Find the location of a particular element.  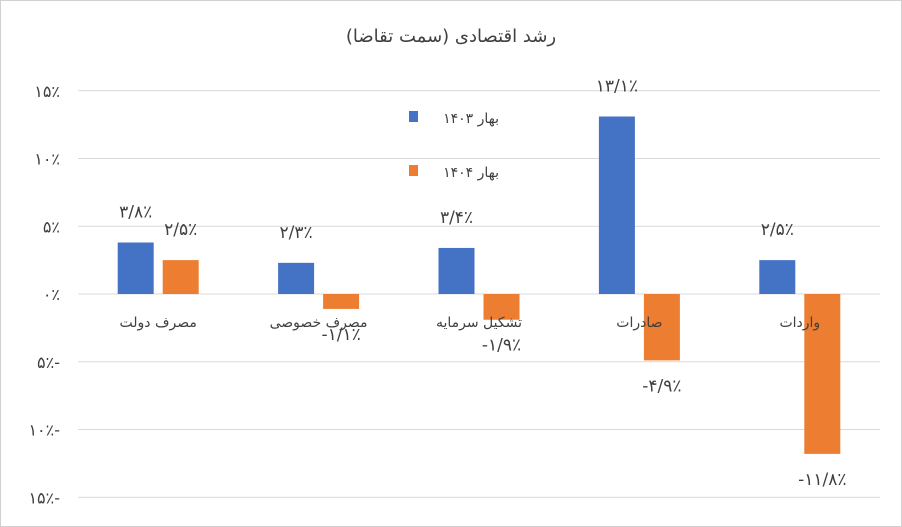

data-label: ۱۳/۱٪ is located at coordinates (617, 86).